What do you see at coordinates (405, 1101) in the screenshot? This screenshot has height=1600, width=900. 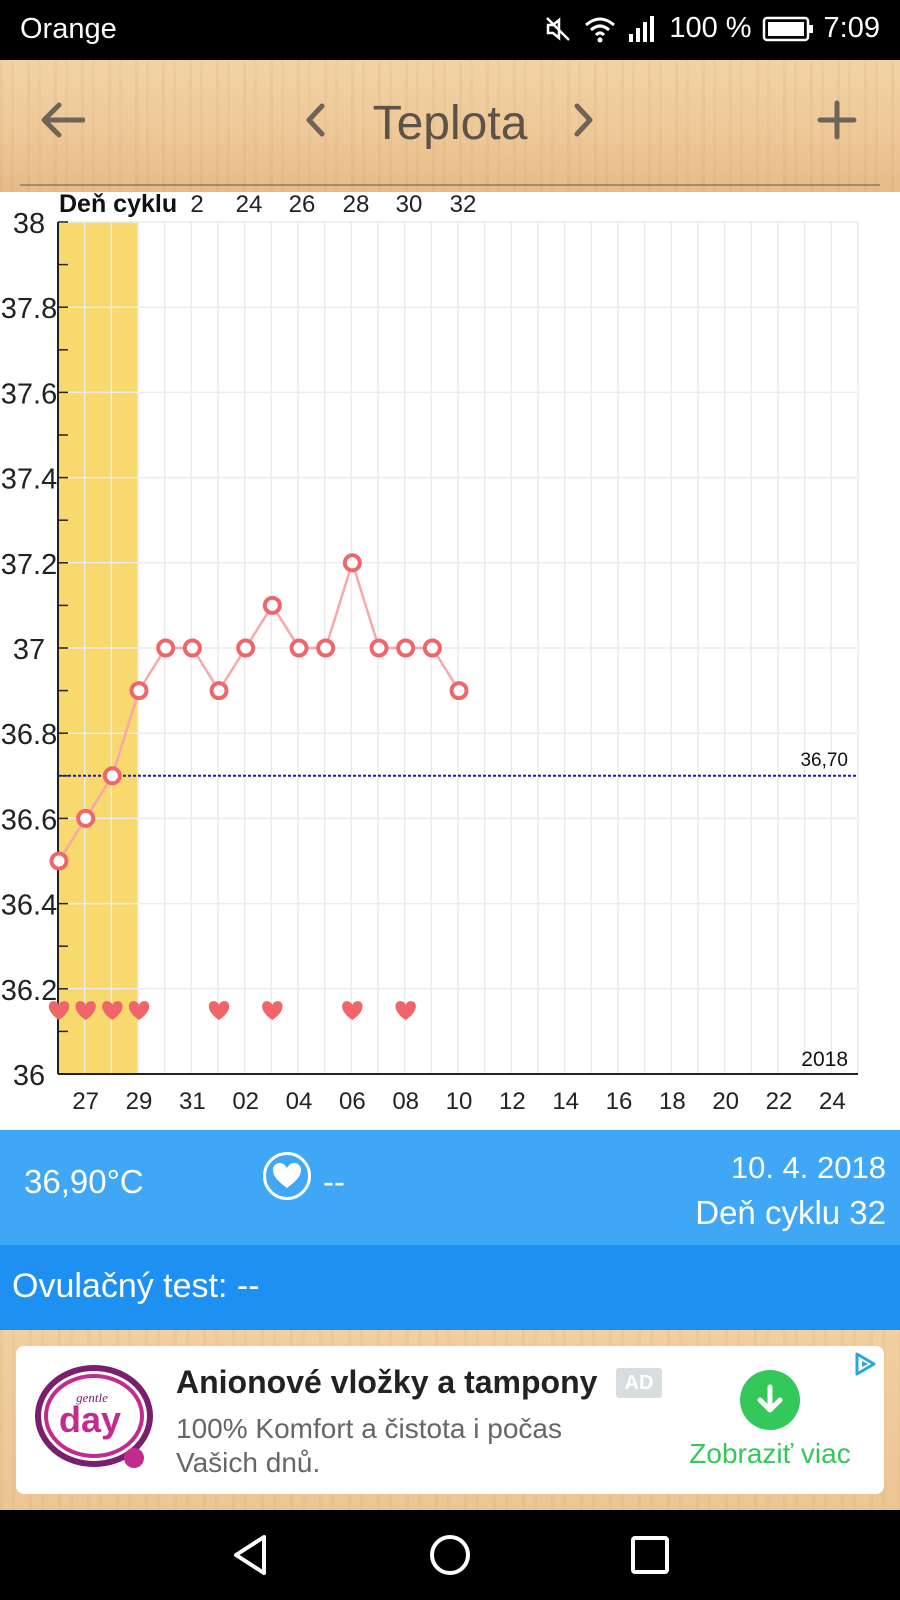 I see `x-tick-label: 08` at bounding box center [405, 1101].